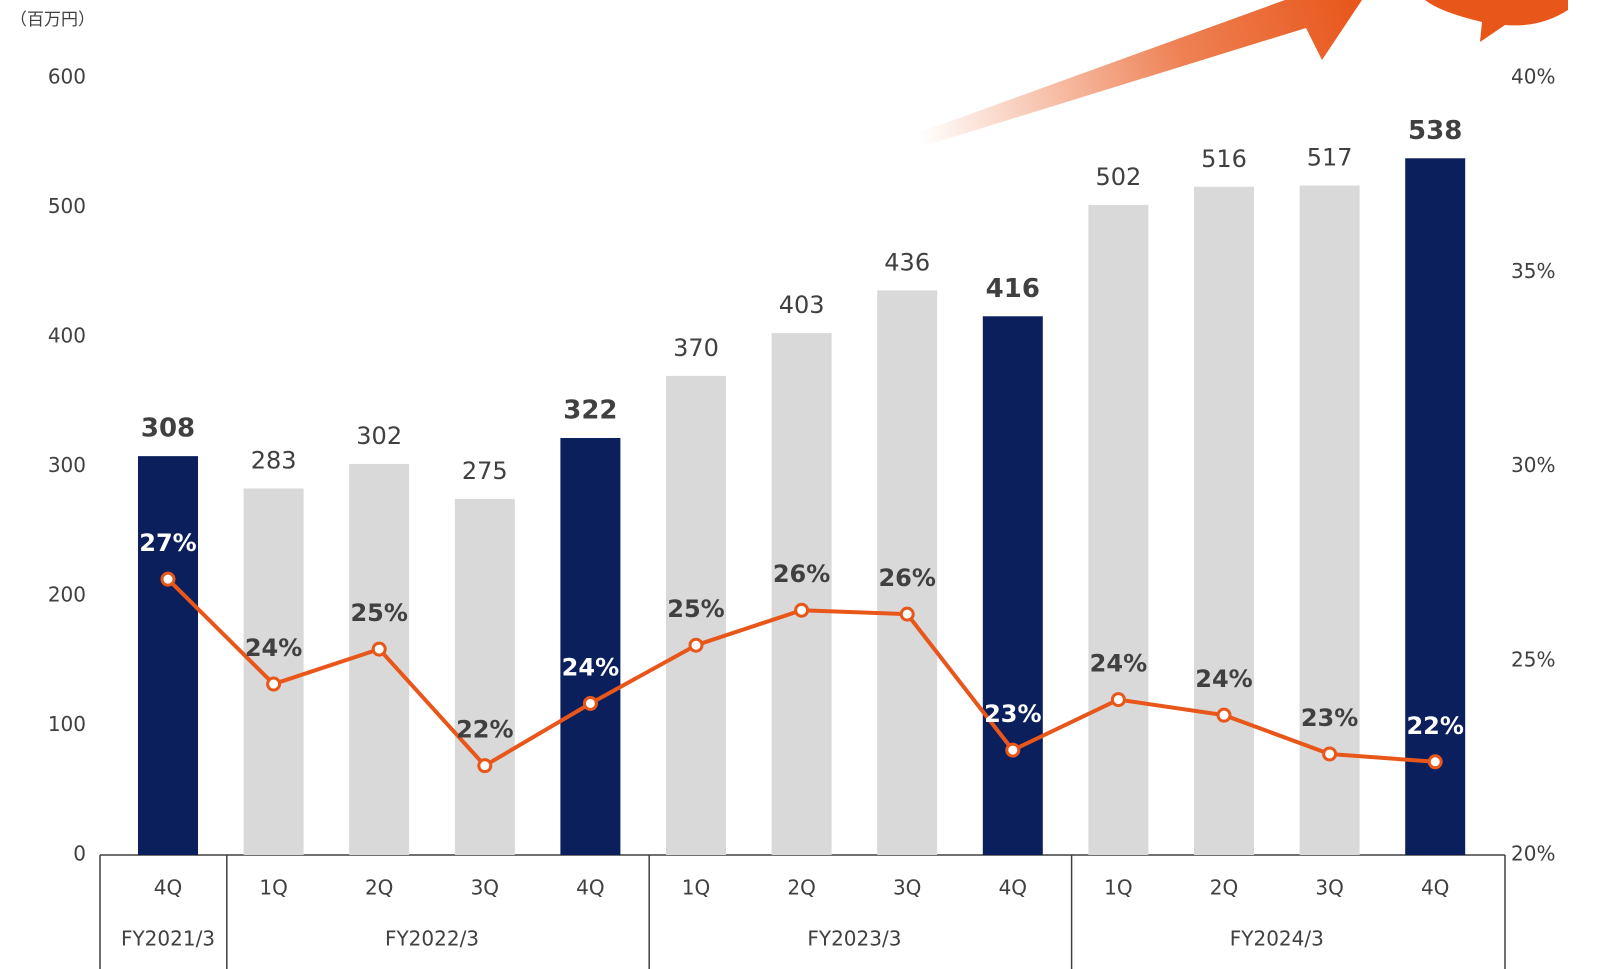  What do you see at coordinates (79, 854) in the screenshot?
I see `y-tick-label: 0` at bounding box center [79, 854].